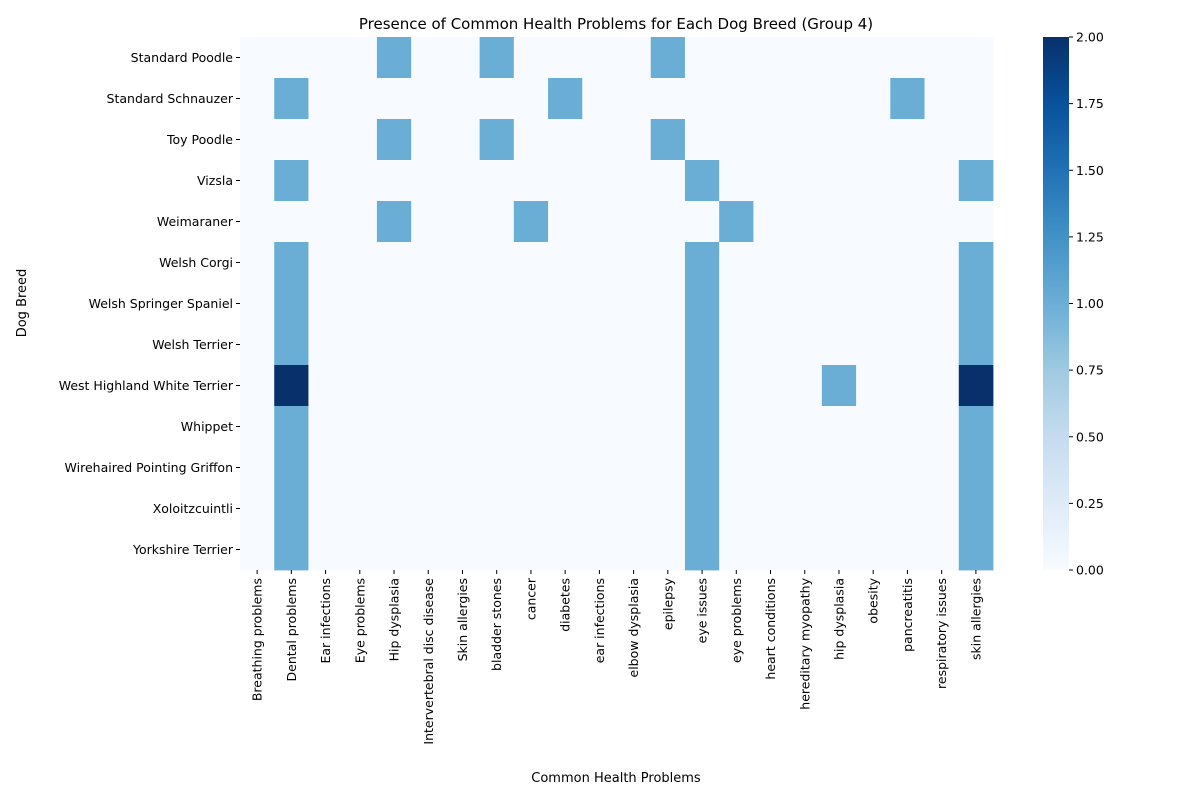 This screenshot has width=1200, height=804. What do you see at coordinates (873, 600) in the screenshot?
I see `x-tick-label: obesity` at bounding box center [873, 600].